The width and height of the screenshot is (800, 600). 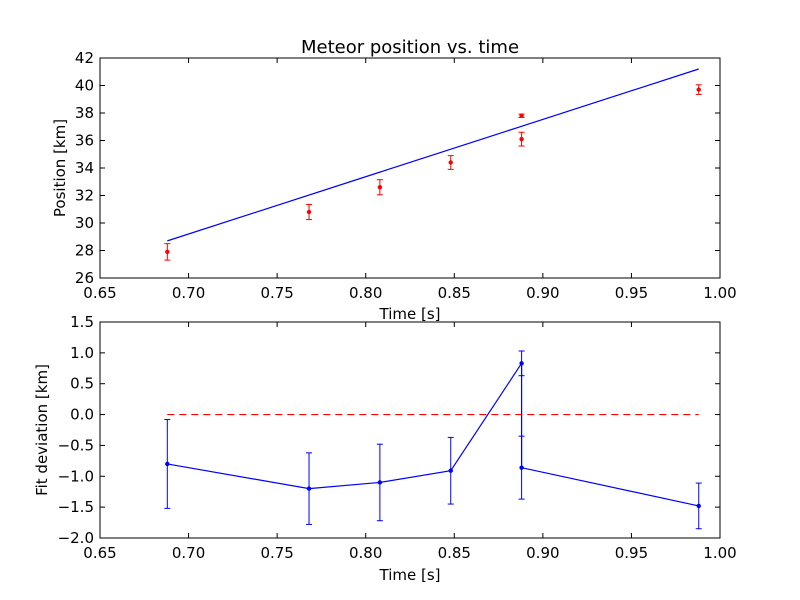 What do you see at coordinates (84, 58) in the screenshot?
I see `y-tick-label: 42` at bounding box center [84, 58].